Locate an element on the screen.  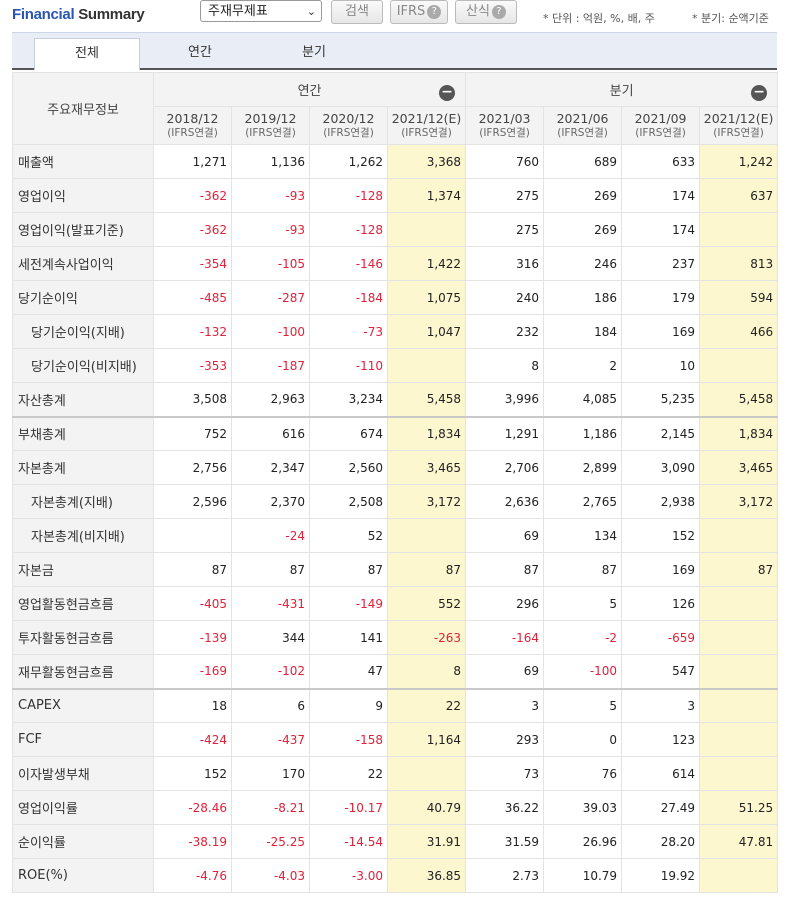
table-cell: -187 is located at coordinates (270, 365).